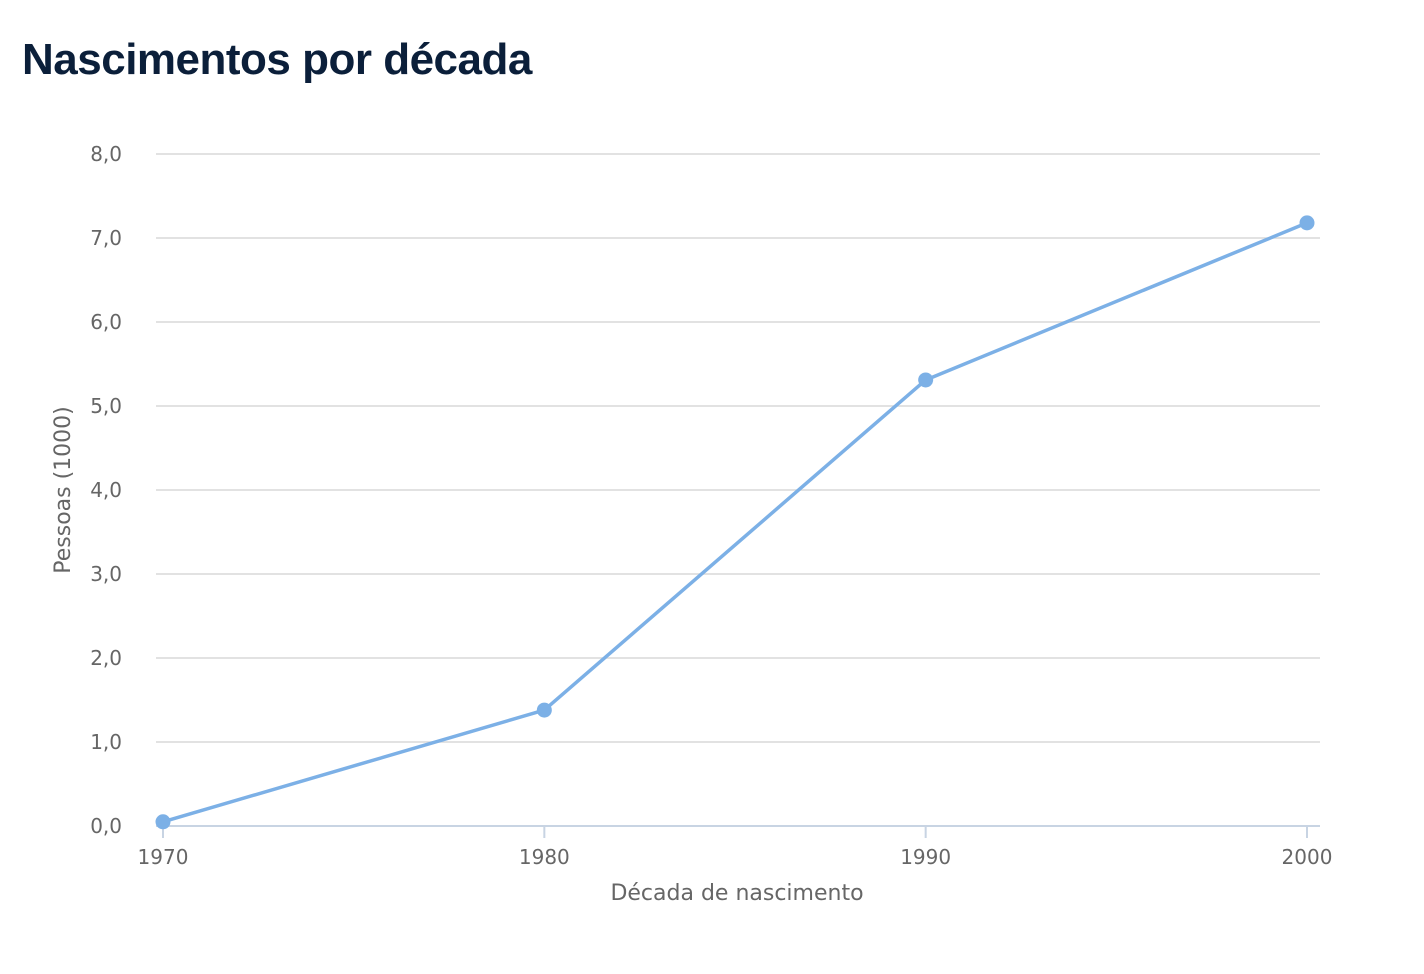  What do you see at coordinates (735, 857) in the screenshot?
I see `x-axis-tick-labels: 1970 1980 1990 2000` at bounding box center [735, 857].